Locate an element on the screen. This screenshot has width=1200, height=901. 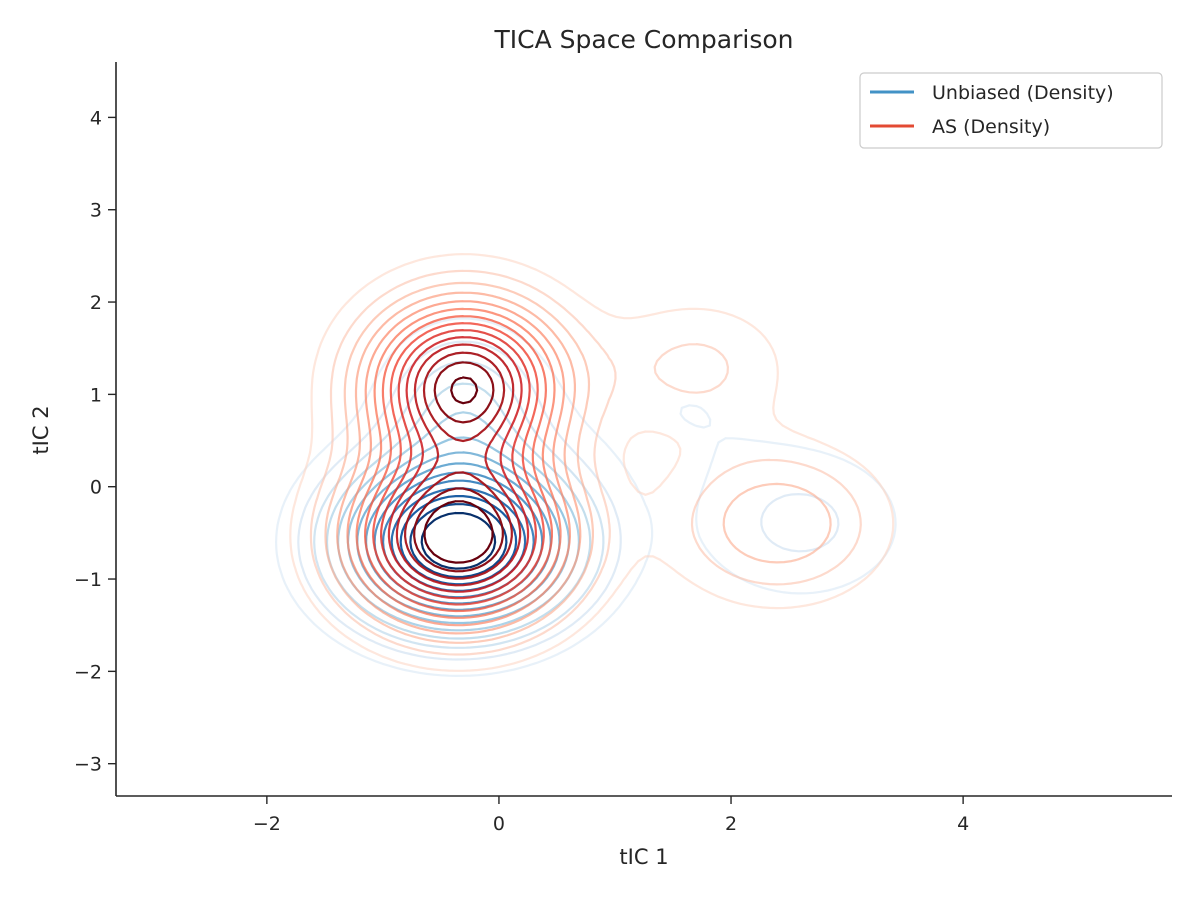
y-tick-label: −1 is located at coordinates (88, 580).